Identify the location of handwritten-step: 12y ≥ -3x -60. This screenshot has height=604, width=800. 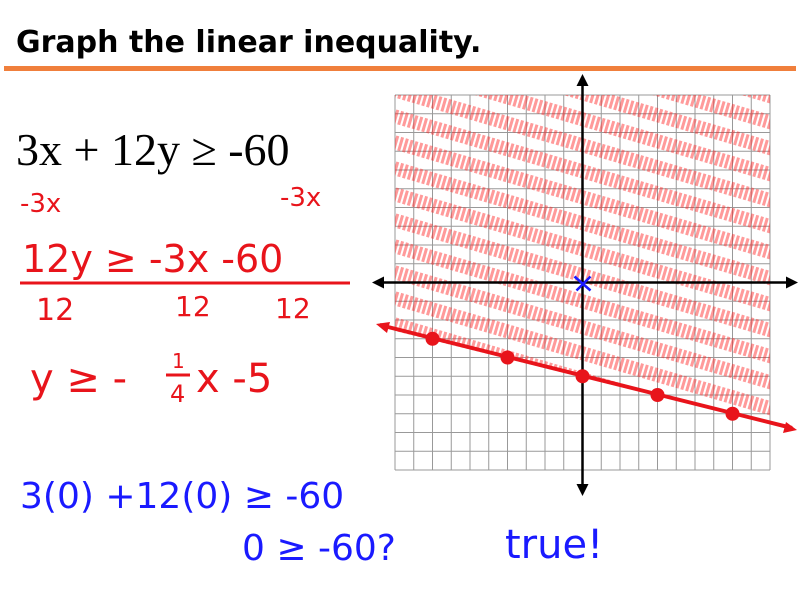
(152, 259).